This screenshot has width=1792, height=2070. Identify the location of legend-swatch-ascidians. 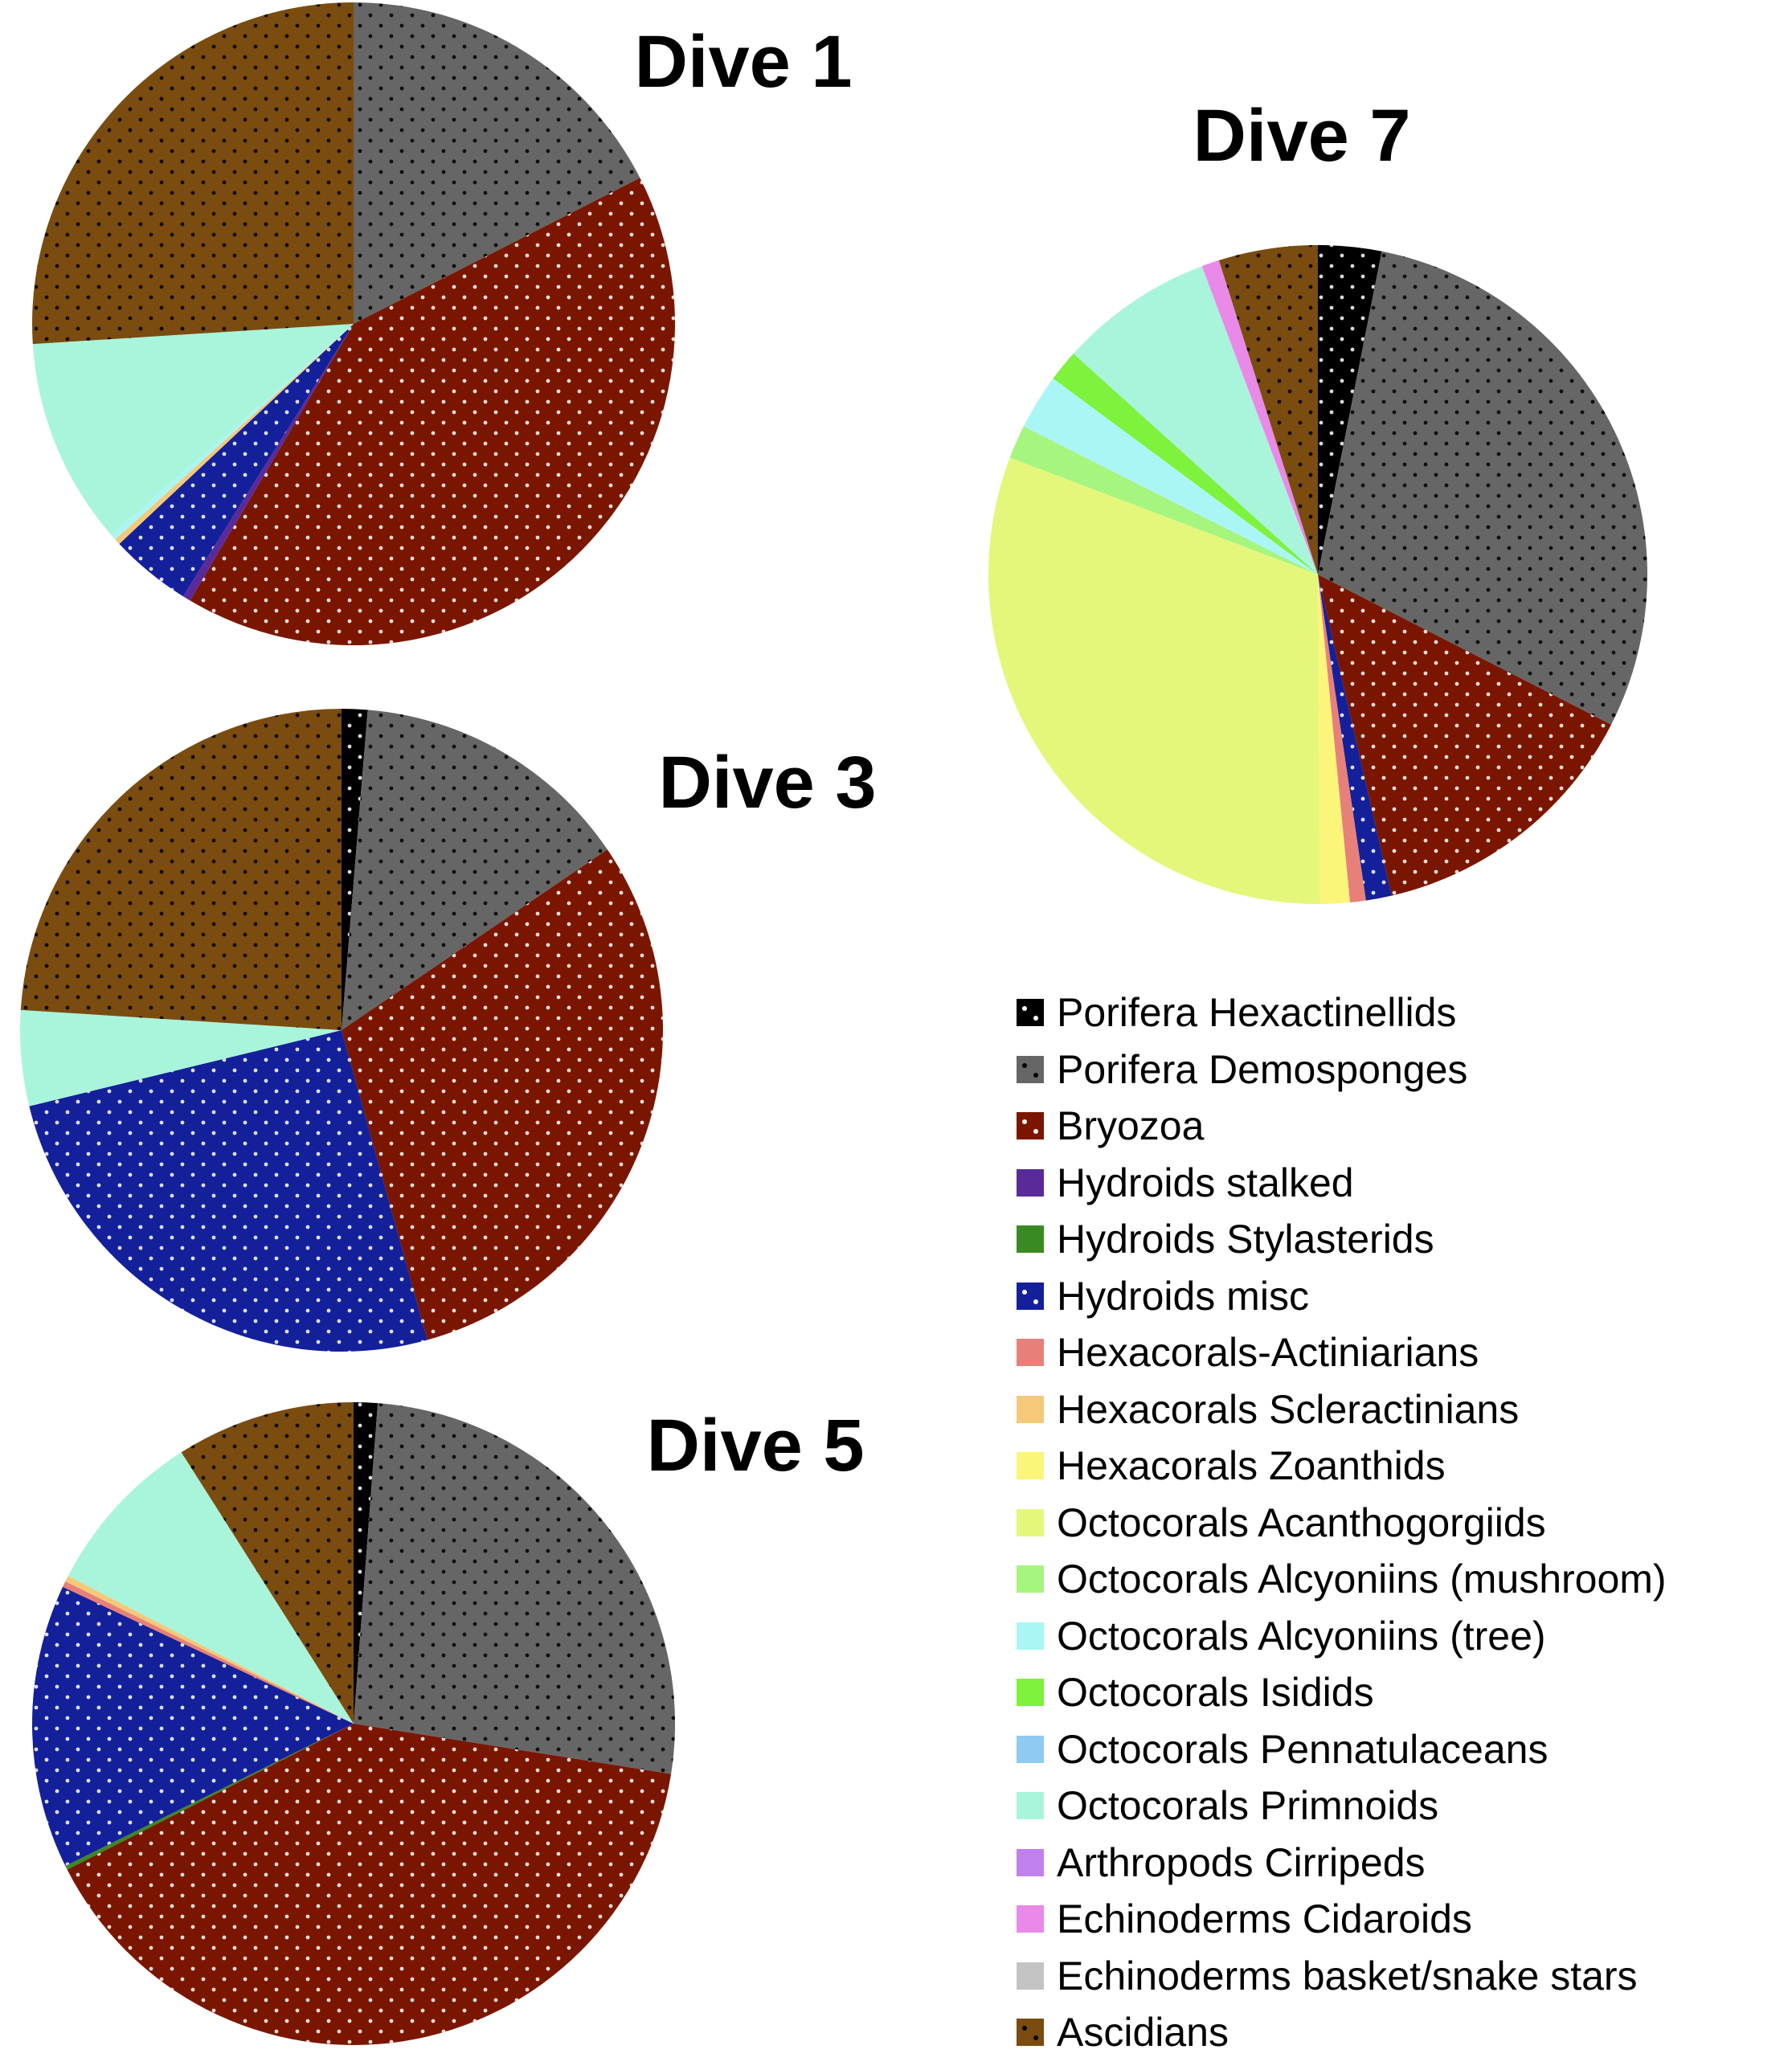
(1030, 2033).